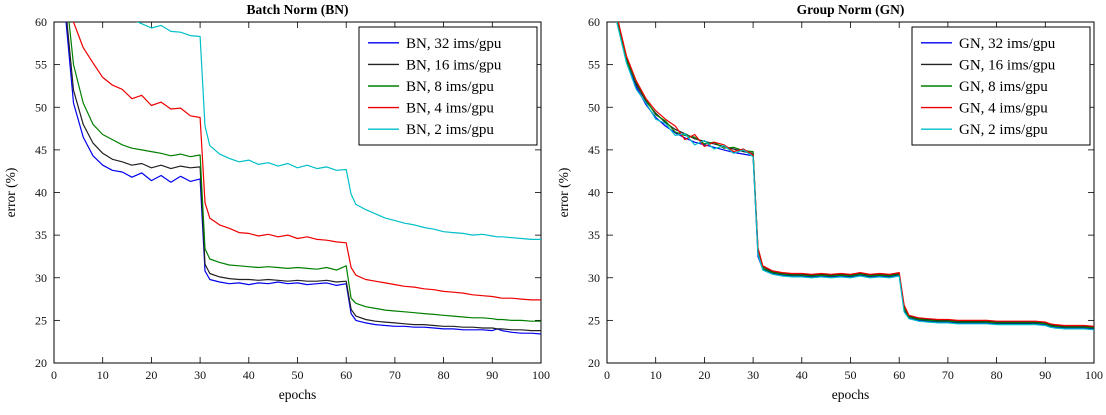 The image size is (1106, 415). Describe the element at coordinates (1003, 109) in the screenshot. I see `legend-label: GN, 4 ims/gpu` at that location.